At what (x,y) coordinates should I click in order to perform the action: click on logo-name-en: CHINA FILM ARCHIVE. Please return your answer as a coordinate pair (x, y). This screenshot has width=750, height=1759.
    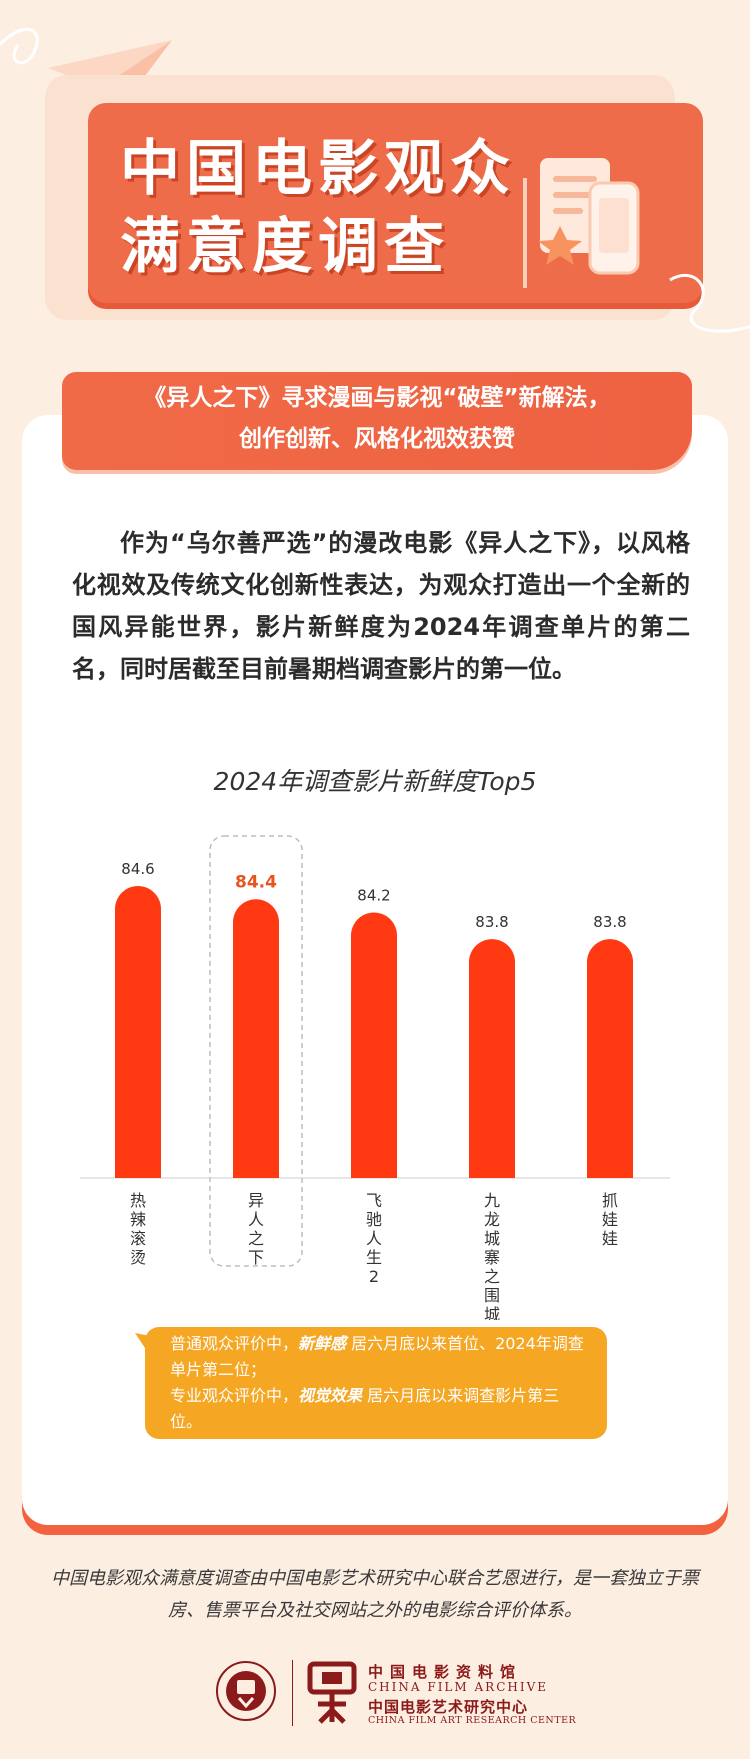
    Looking at the image, I should click on (458, 1687).